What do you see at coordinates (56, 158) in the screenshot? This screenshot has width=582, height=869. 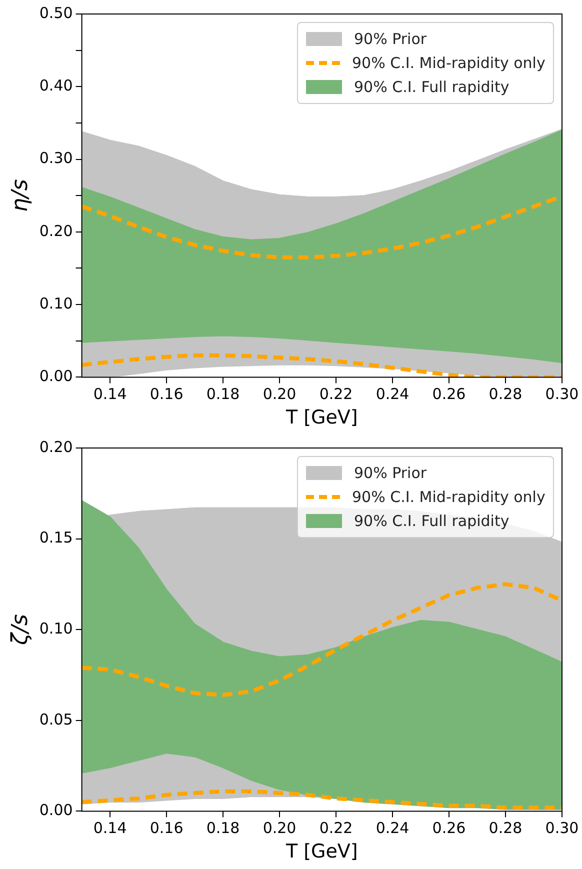 I see `y-tick-label: 0.30` at bounding box center [56, 158].